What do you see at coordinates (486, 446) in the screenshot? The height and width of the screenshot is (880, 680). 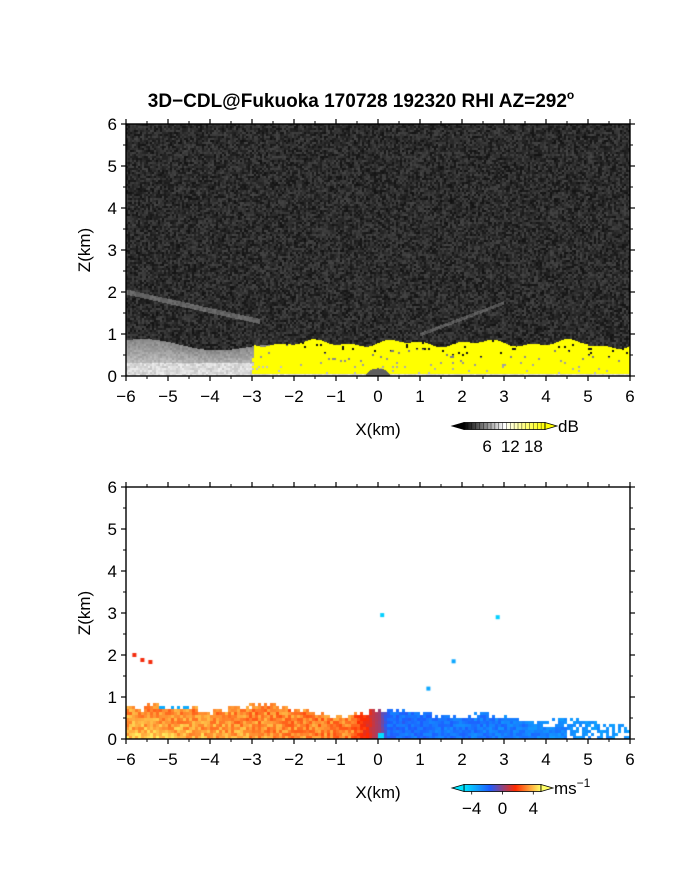 I see `colorbar-tick-label: 6` at bounding box center [486, 446].